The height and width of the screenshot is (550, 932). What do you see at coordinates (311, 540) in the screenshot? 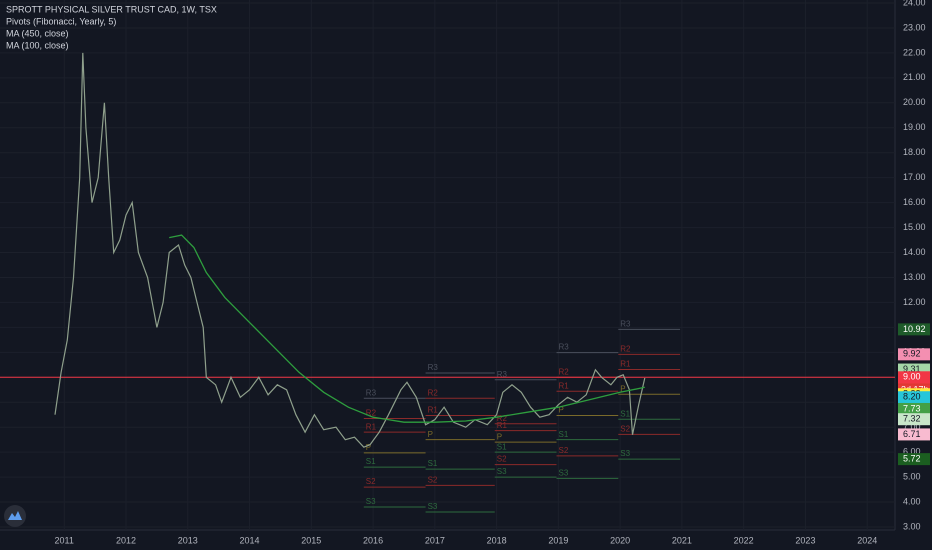
I see `x-tick-label: 2015` at bounding box center [311, 540].